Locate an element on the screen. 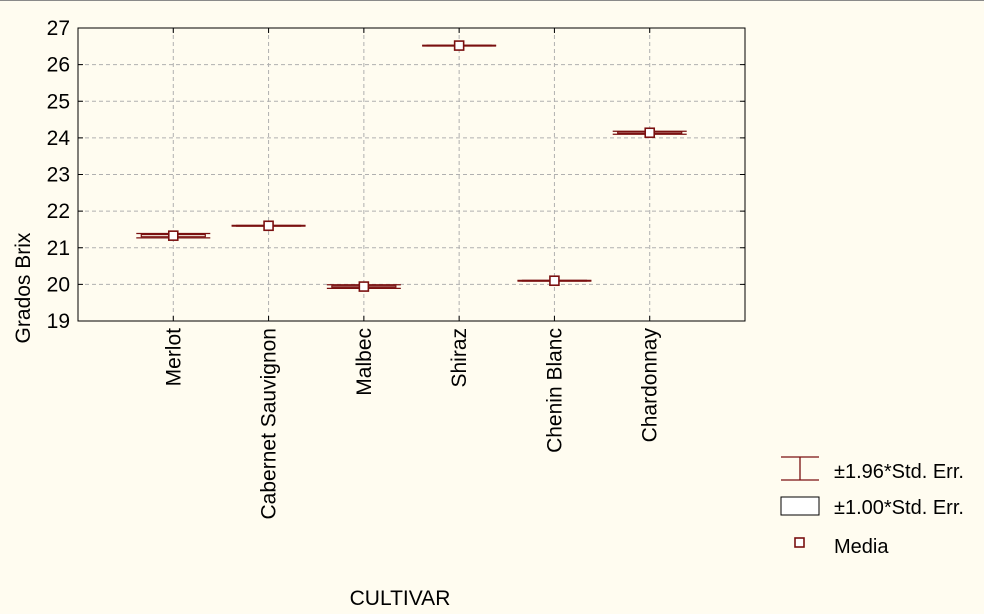 The width and height of the screenshot is (984, 614). legend-ci196-symbol is located at coordinates (800, 468).